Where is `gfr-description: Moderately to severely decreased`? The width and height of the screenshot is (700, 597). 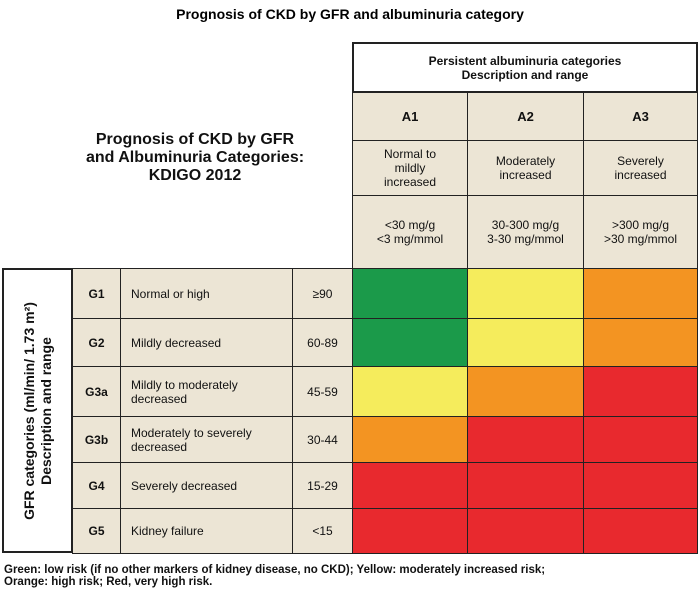 gfr-description: Moderately to severely decreased is located at coordinates (206, 439).